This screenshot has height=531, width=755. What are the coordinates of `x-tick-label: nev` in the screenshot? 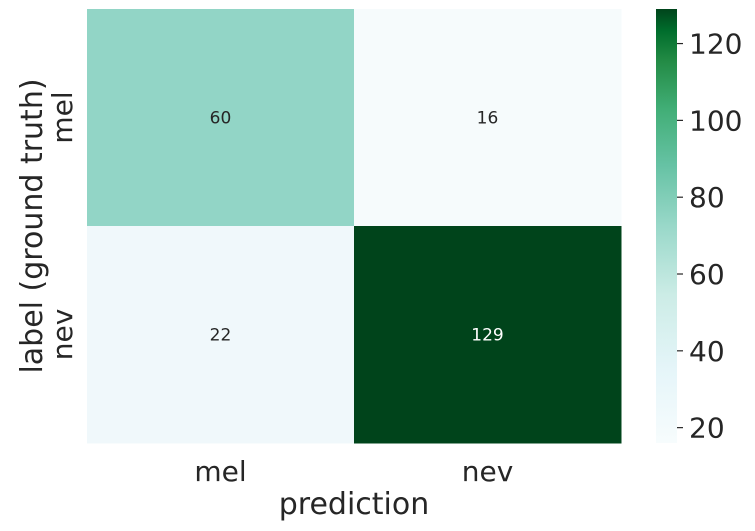 It's located at (488, 471).